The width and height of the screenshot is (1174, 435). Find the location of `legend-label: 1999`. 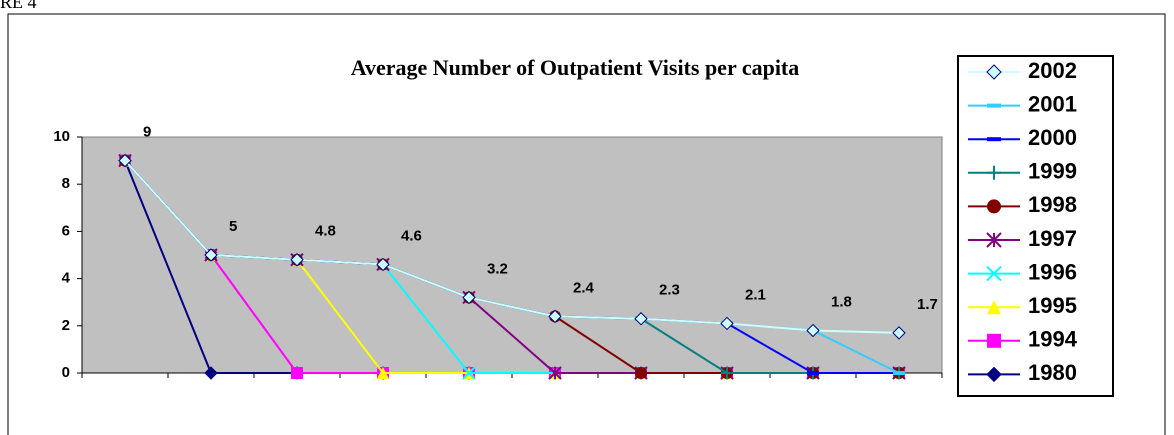

legend-label: 1999 is located at coordinates (1052, 171).